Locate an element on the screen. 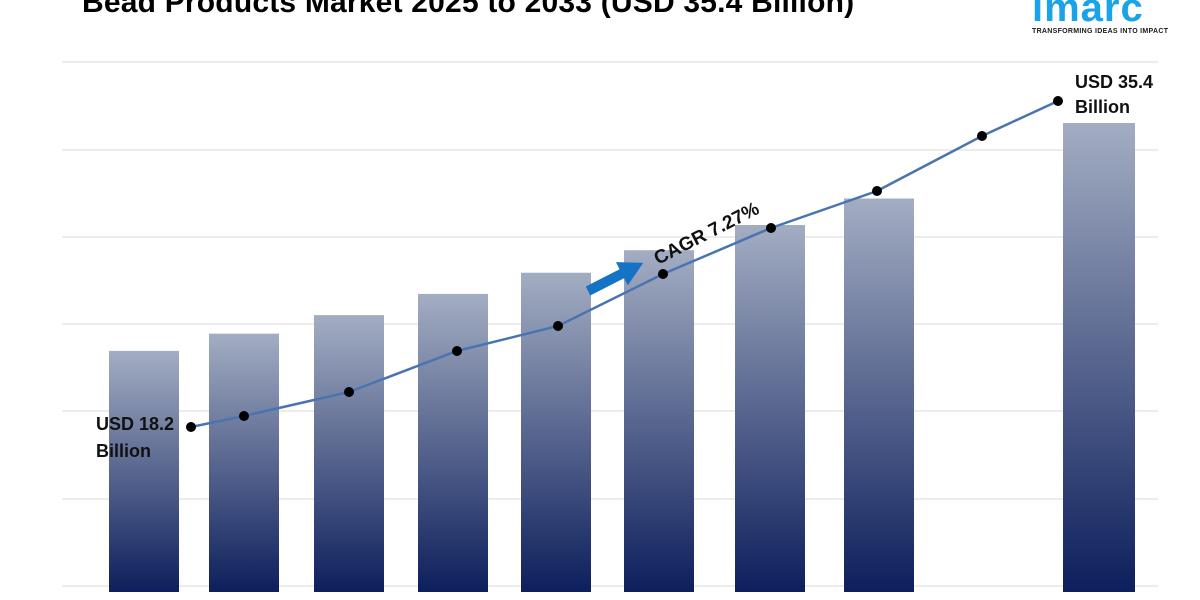  bar-2033 is located at coordinates (1099, 357).